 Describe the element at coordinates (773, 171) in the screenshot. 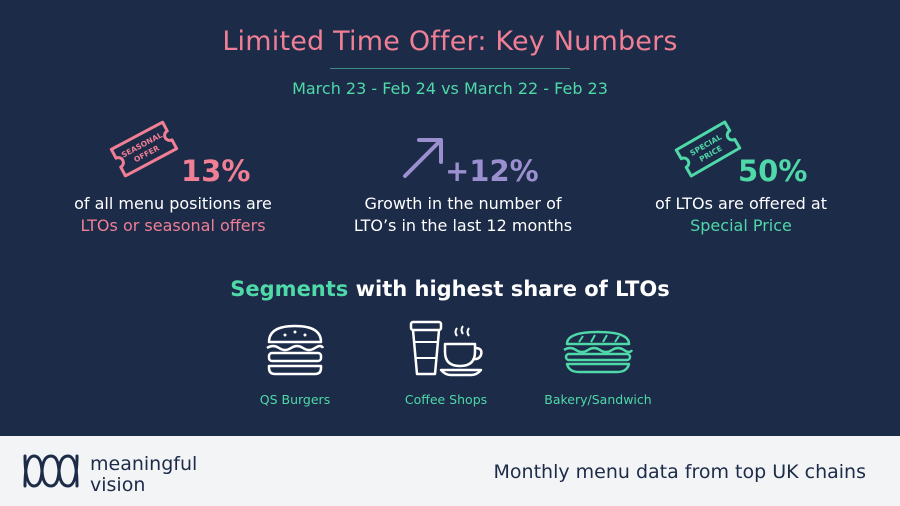

I see `stat-value: 50%` at that location.